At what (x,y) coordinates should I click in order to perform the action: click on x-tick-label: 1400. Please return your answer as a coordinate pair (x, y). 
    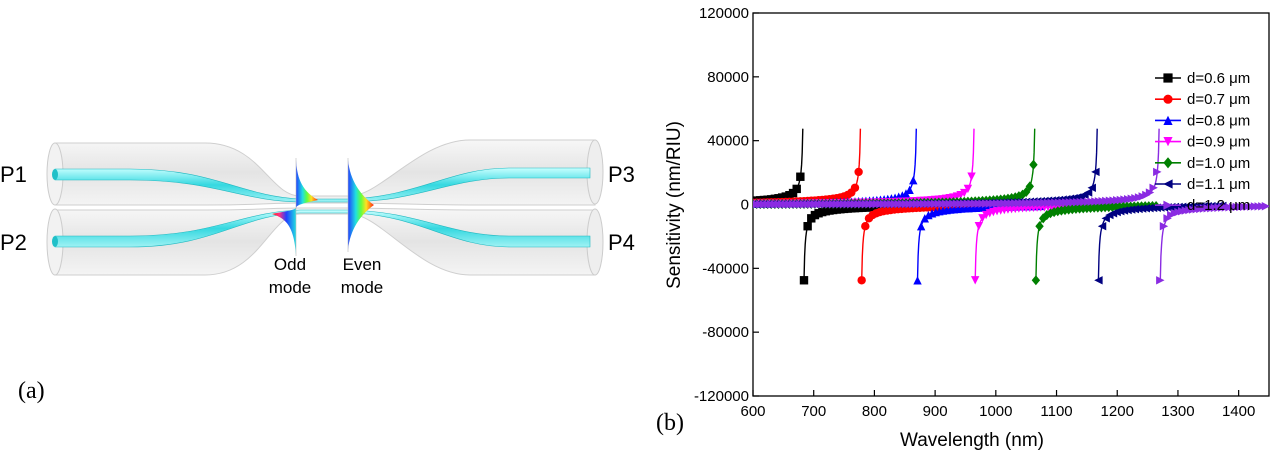
    Looking at the image, I should click on (1238, 411).